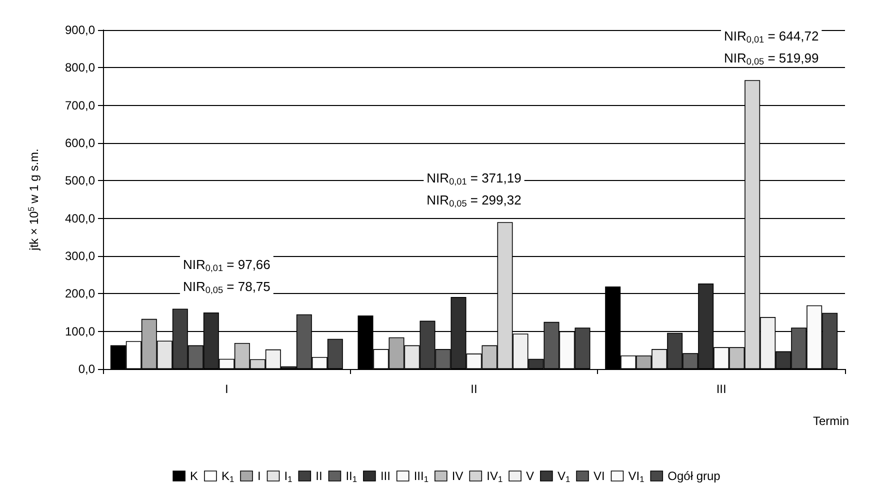  Describe the element at coordinates (694, 476) in the screenshot. I see `legend-label: Ogół grup` at that location.